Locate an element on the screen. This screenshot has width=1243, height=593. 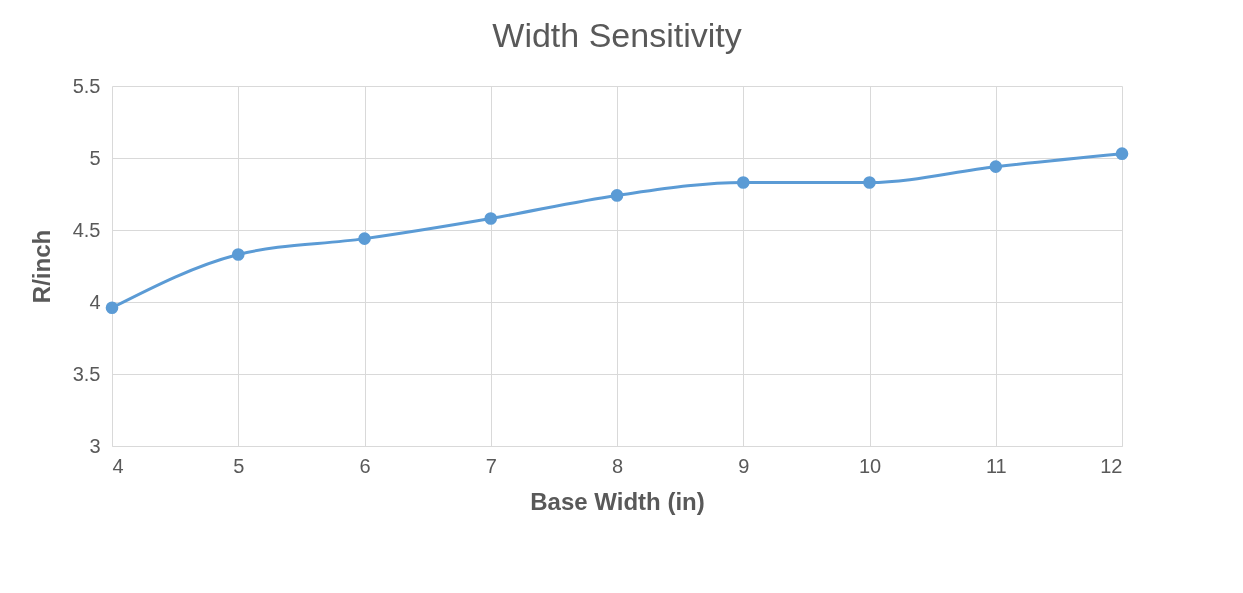
x-tick-label: 4 is located at coordinates (118, 465).